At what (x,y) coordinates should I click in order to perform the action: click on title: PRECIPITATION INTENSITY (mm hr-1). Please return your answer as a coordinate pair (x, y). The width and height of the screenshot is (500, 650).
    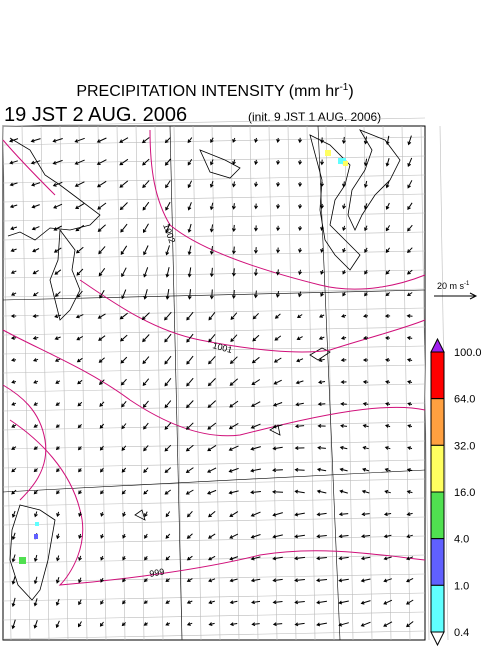
    Looking at the image, I should click on (214, 91).